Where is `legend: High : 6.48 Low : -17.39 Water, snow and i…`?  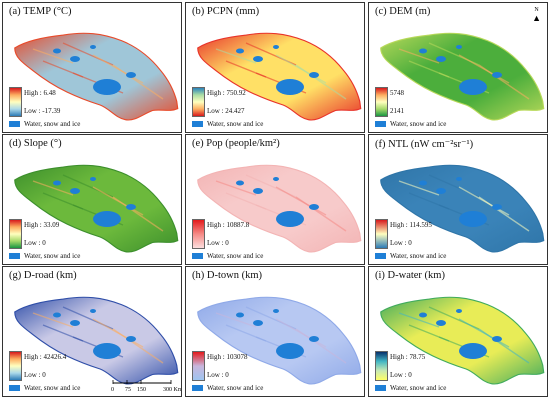 legend: High : 6.48 Low : -17.39 Water, snow and i… is located at coordinates (59, 109).